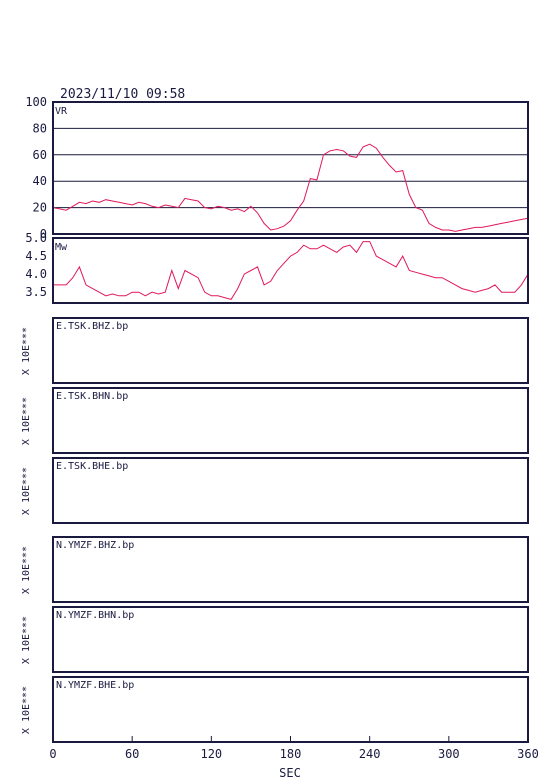  What do you see at coordinates (40, 181) in the screenshot?
I see `vr-y-tick-label: 40` at bounding box center [40, 181].